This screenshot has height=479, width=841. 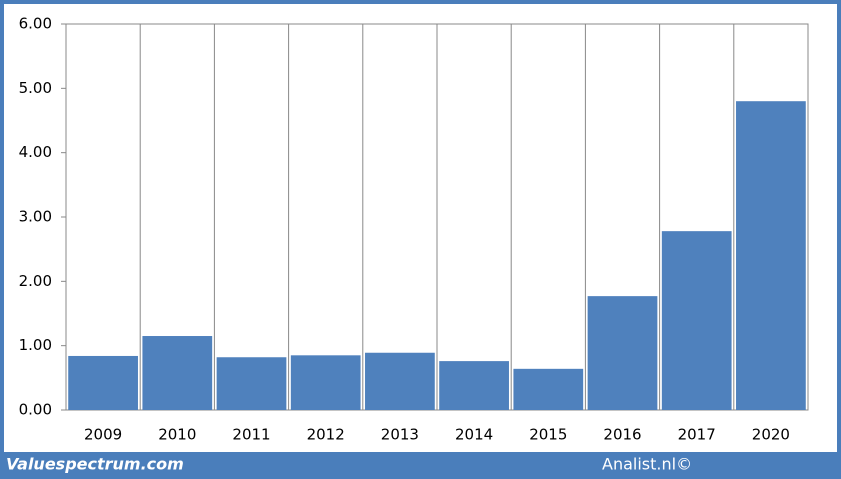 I want to click on footer-right: Analist.nl©, so click(x=647, y=464).